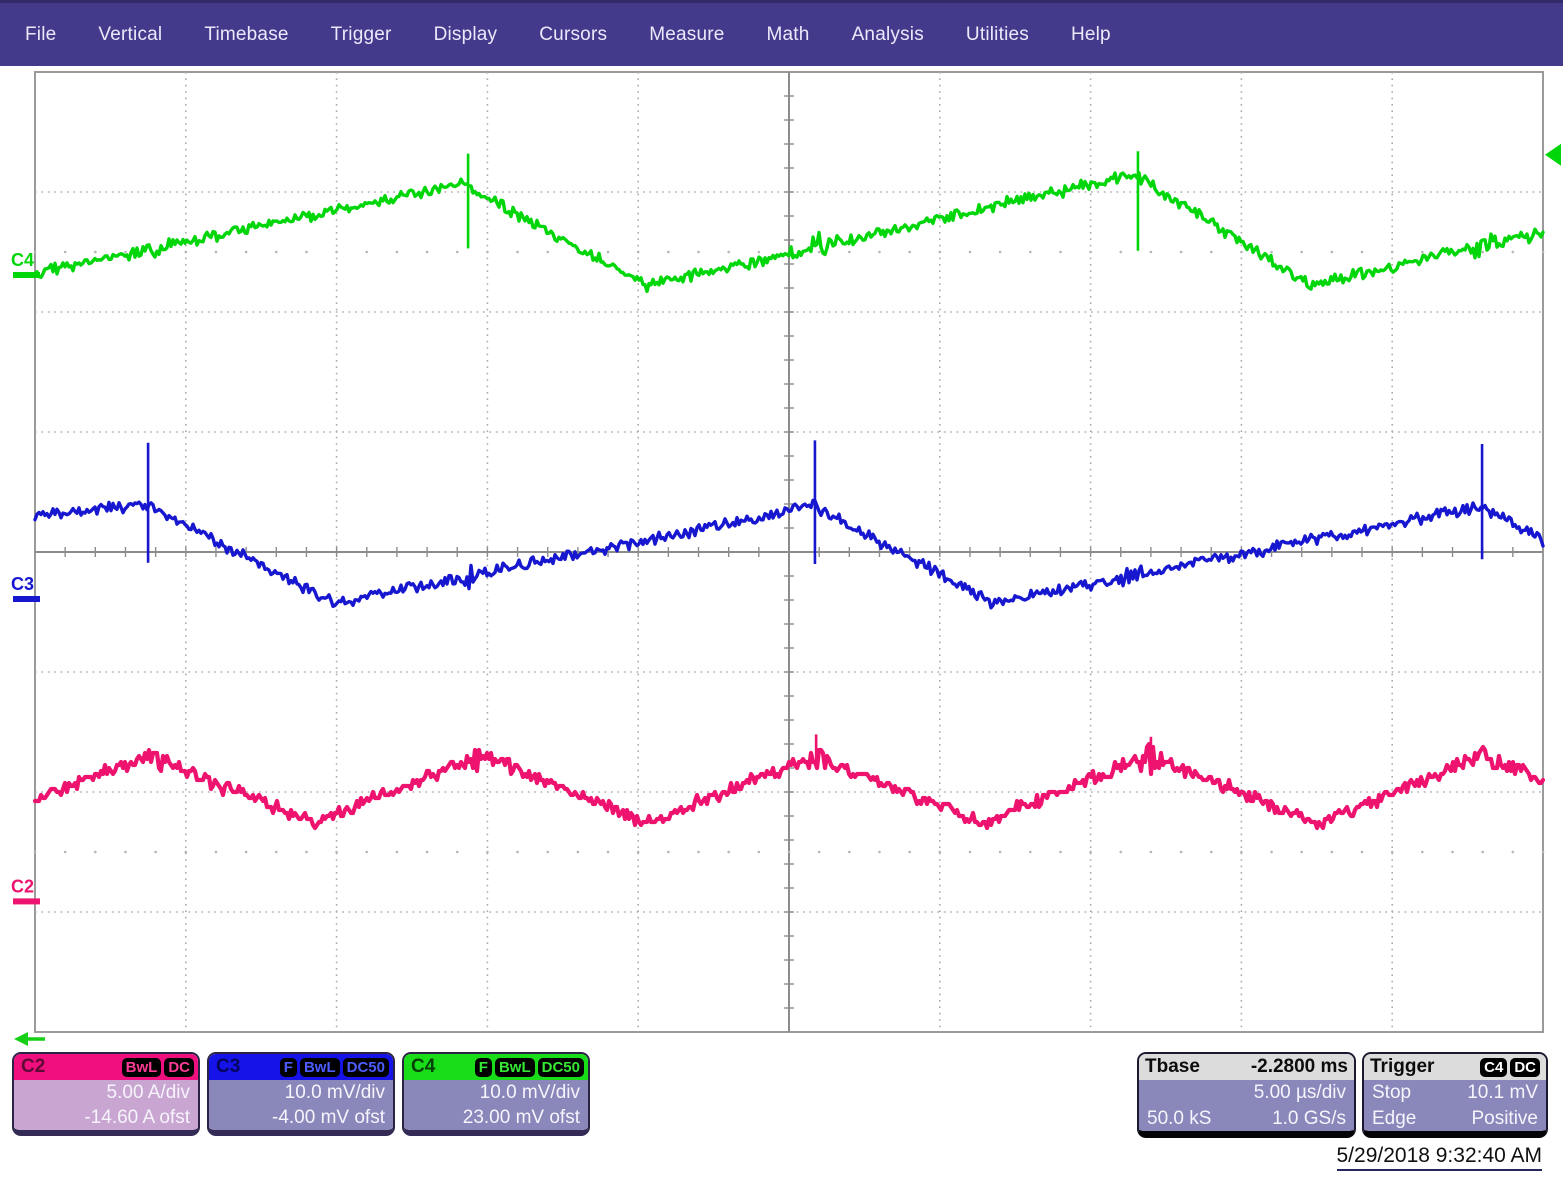 Image resolution: width=1563 pixels, height=1178 pixels. What do you see at coordinates (22, 886) in the screenshot?
I see `trace-label-c2: C2` at bounding box center [22, 886].